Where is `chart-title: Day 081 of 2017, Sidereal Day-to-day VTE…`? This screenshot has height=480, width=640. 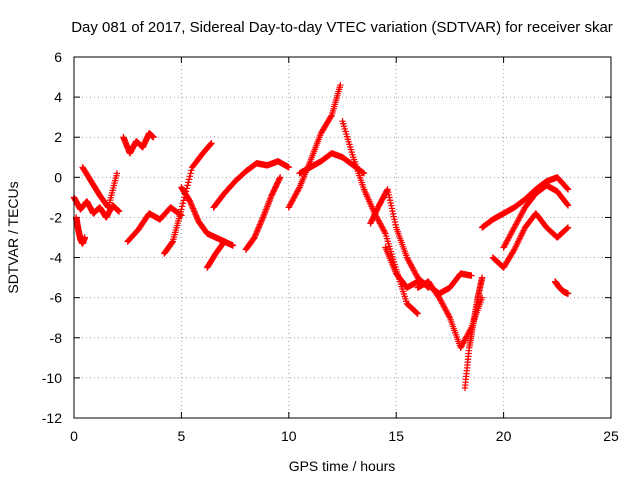 chart-title: Day 081 of 2017, Sidereal Day-to-day VTE… is located at coordinates (342, 27).